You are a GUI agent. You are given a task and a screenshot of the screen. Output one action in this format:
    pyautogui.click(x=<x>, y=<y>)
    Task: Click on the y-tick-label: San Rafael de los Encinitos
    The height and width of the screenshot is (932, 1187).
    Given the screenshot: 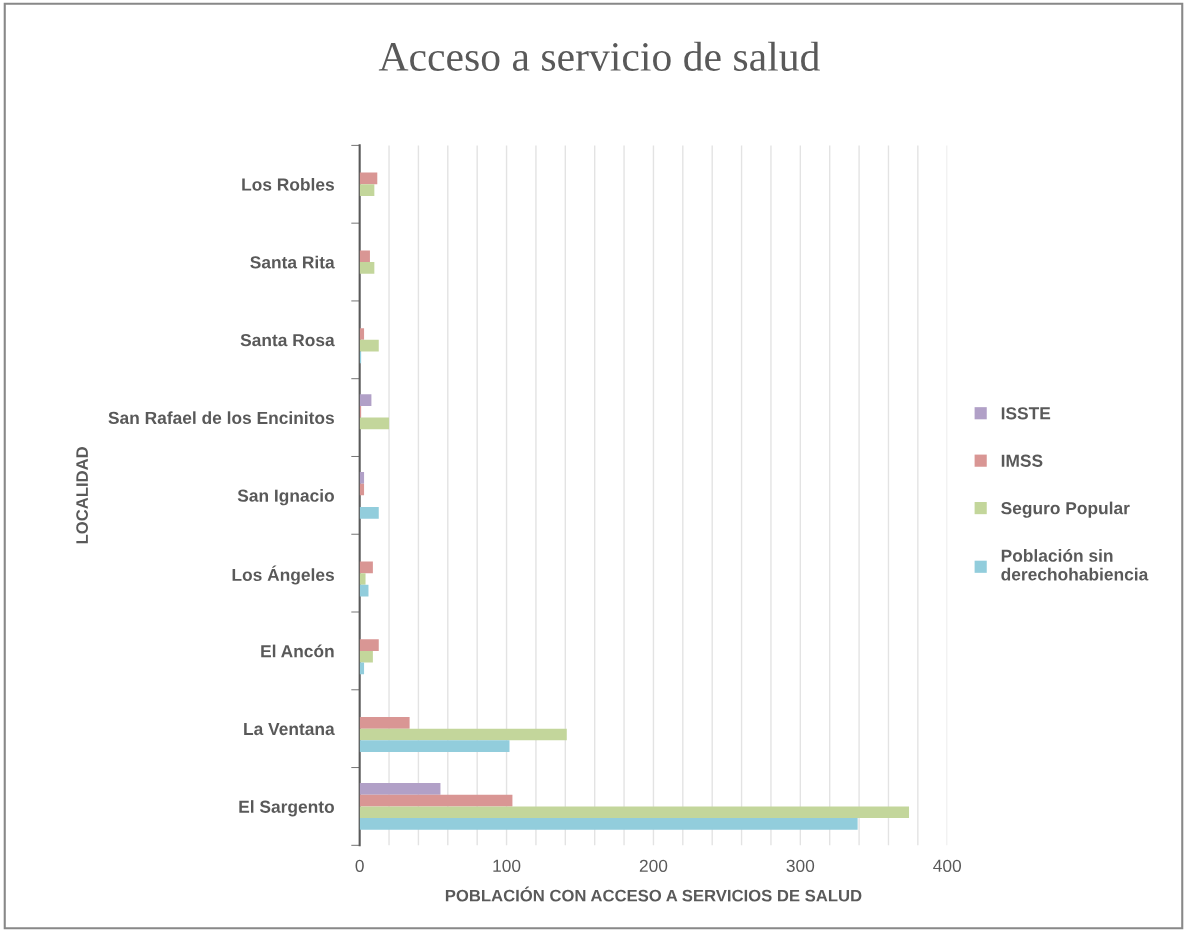 What is the action you would take?
    pyautogui.click(x=221, y=418)
    